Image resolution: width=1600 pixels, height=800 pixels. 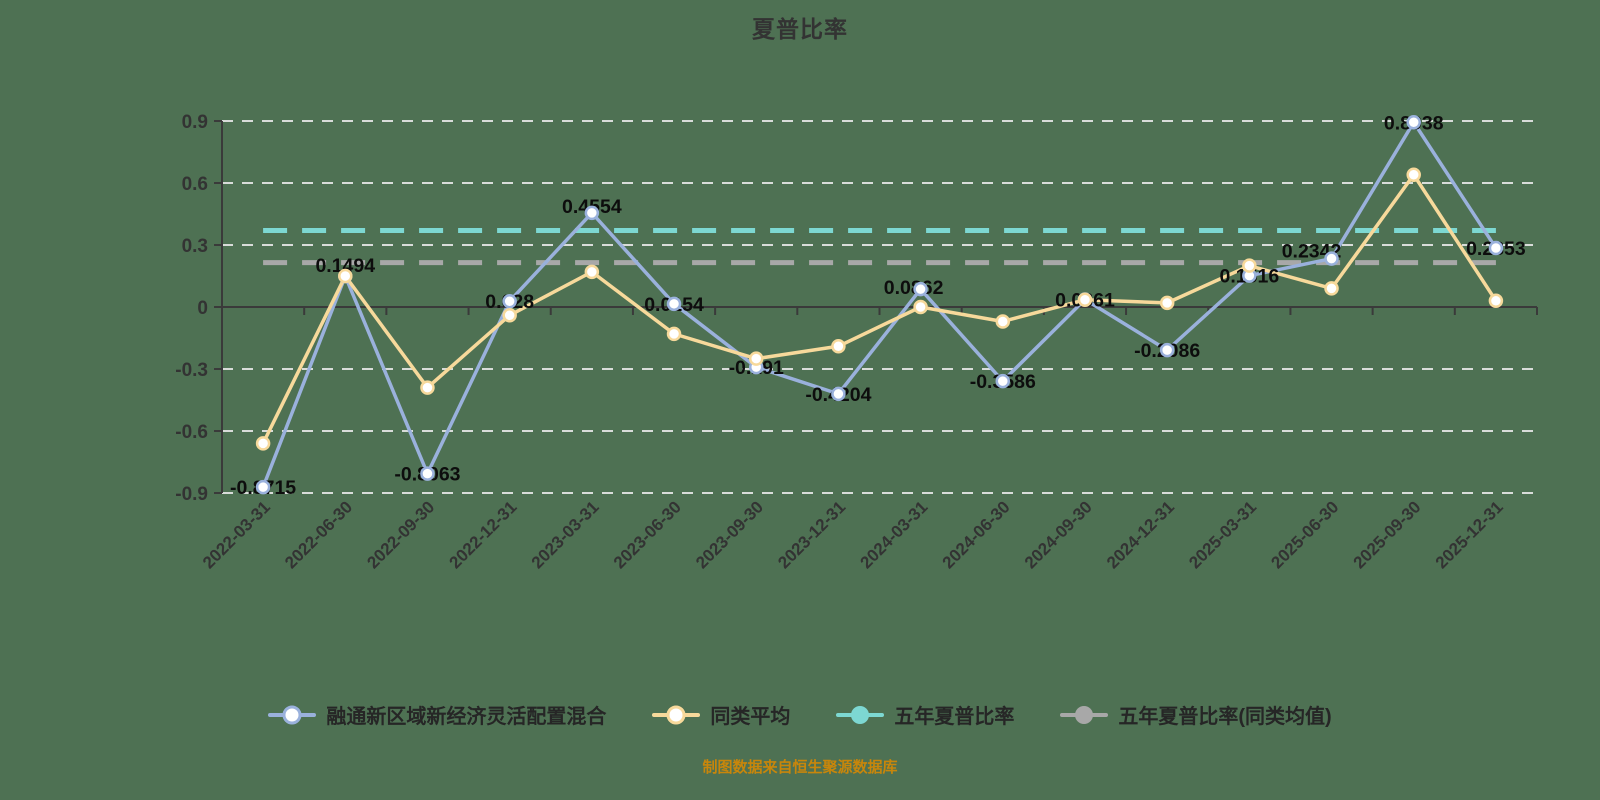 I want to click on x-axis-date-label: 2023-03-31, so click(x=565, y=534).